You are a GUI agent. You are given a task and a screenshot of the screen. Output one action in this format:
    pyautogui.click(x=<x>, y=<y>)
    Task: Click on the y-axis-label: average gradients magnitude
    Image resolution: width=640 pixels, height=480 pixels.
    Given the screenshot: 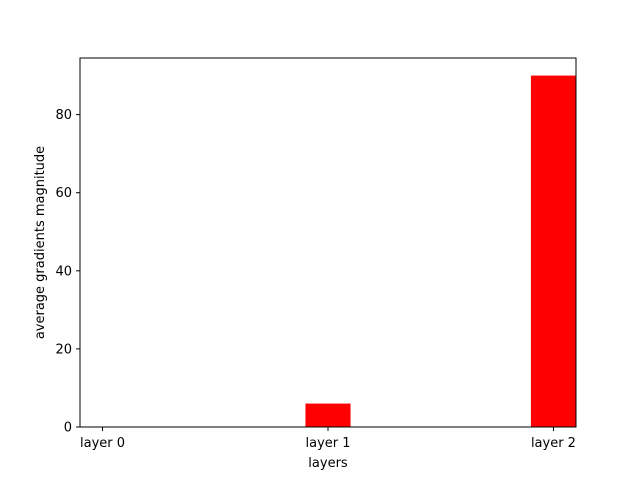 What is the action you would take?
    pyautogui.click(x=40, y=242)
    